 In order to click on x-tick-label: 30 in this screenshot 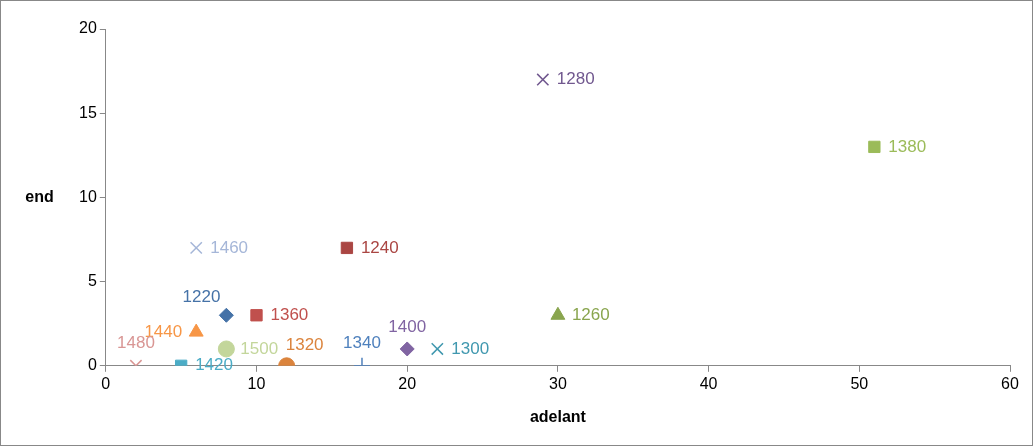, I will do `click(558, 383)`.